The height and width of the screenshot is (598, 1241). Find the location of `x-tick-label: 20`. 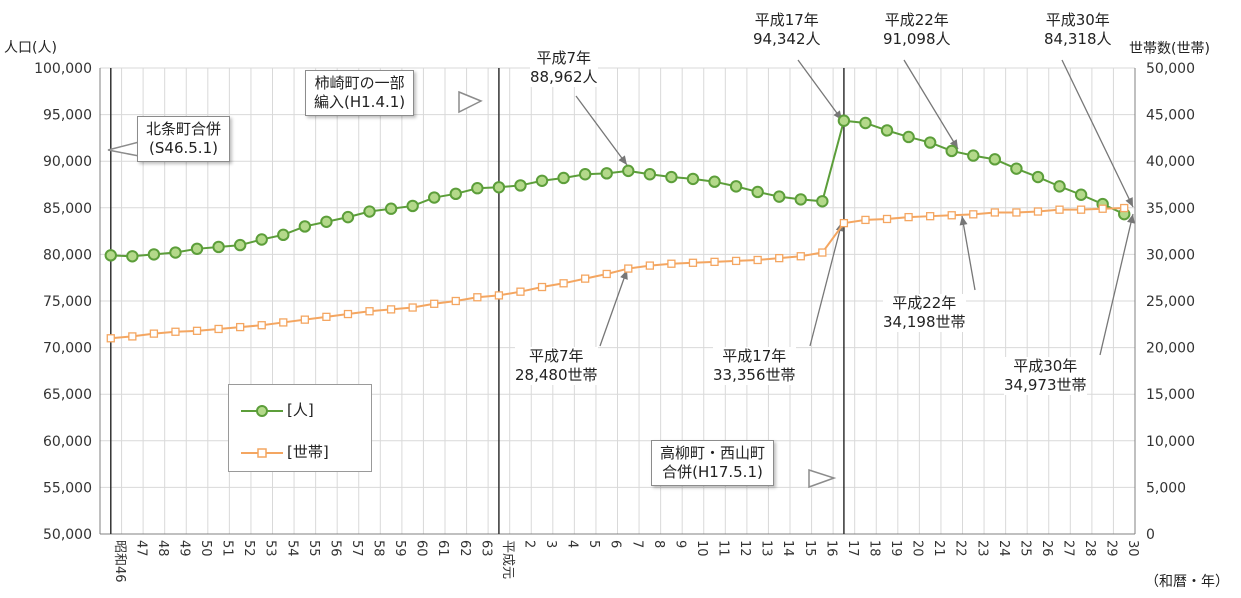

x-tick-label: 20 is located at coordinates (917, 548).